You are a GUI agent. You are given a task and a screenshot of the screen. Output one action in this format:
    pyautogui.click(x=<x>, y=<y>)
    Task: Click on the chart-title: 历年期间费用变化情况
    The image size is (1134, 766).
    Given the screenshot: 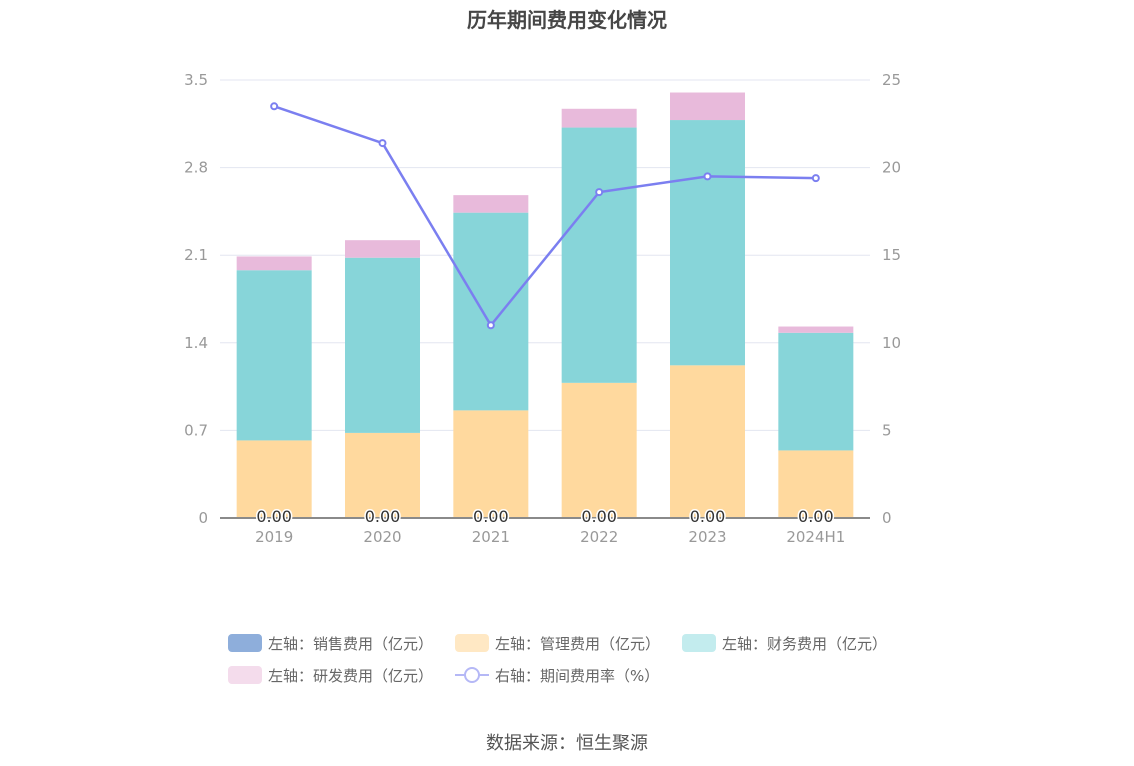 What is the action you would take?
    pyautogui.click(x=567, y=20)
    